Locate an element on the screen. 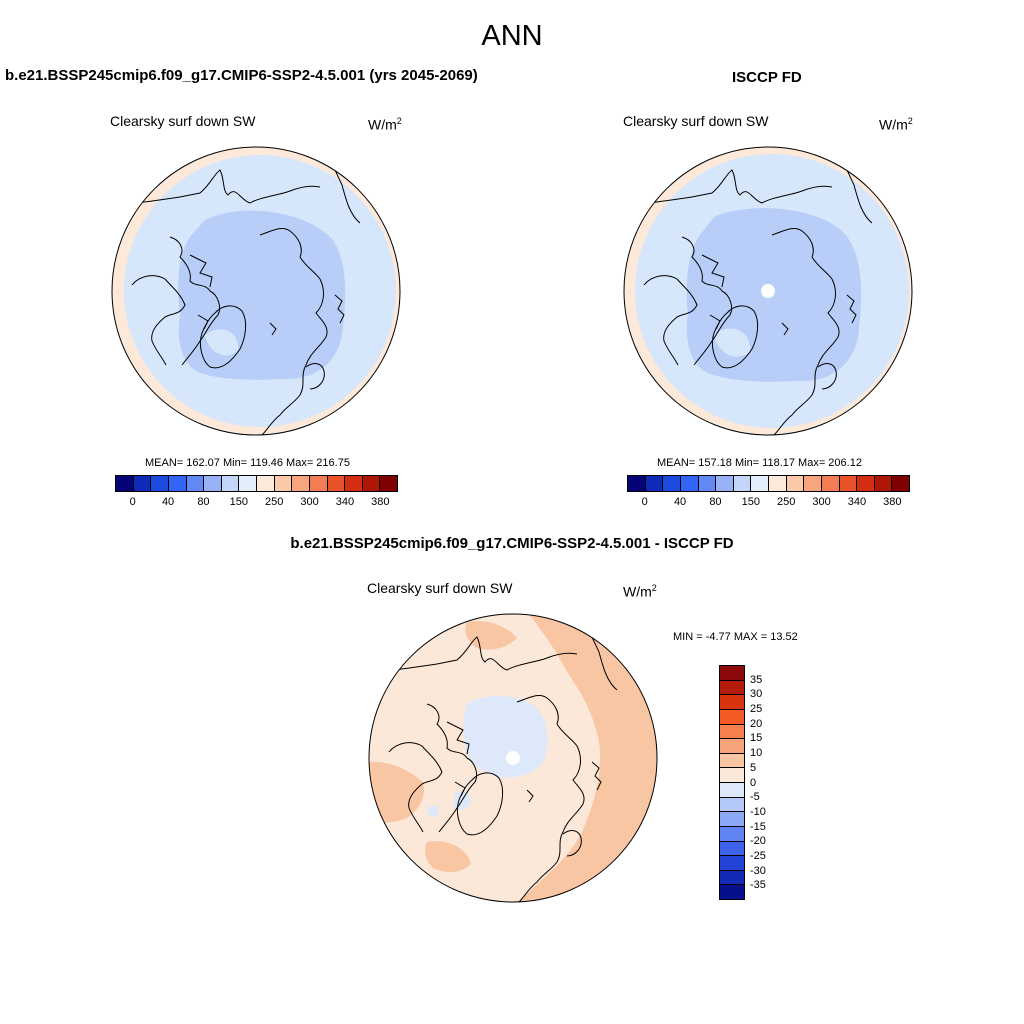  diff-coastline-eurasia is located at coordinates (559, 798).